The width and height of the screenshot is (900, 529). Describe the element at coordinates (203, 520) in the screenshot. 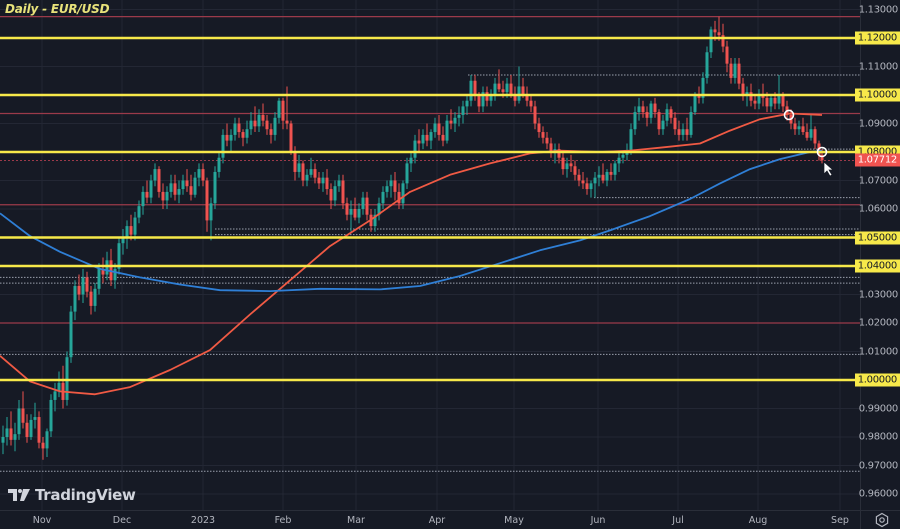

I see `time-label: 2023` at that location.